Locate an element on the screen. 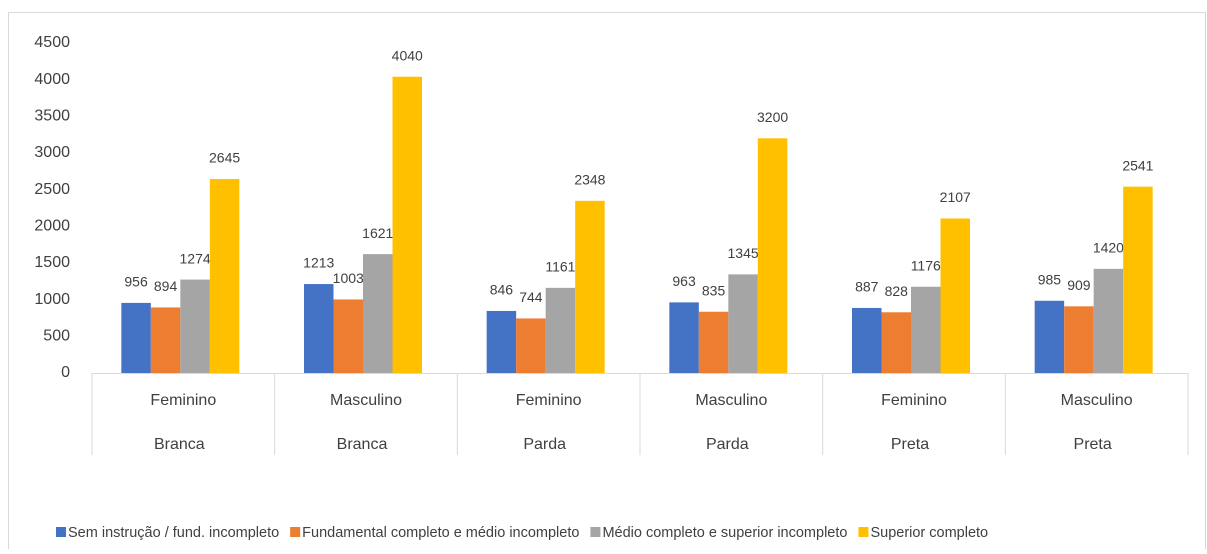 This screenshot has height=554, width=1207. y-tick-label: 3500 is located at coordinates (52, 116).